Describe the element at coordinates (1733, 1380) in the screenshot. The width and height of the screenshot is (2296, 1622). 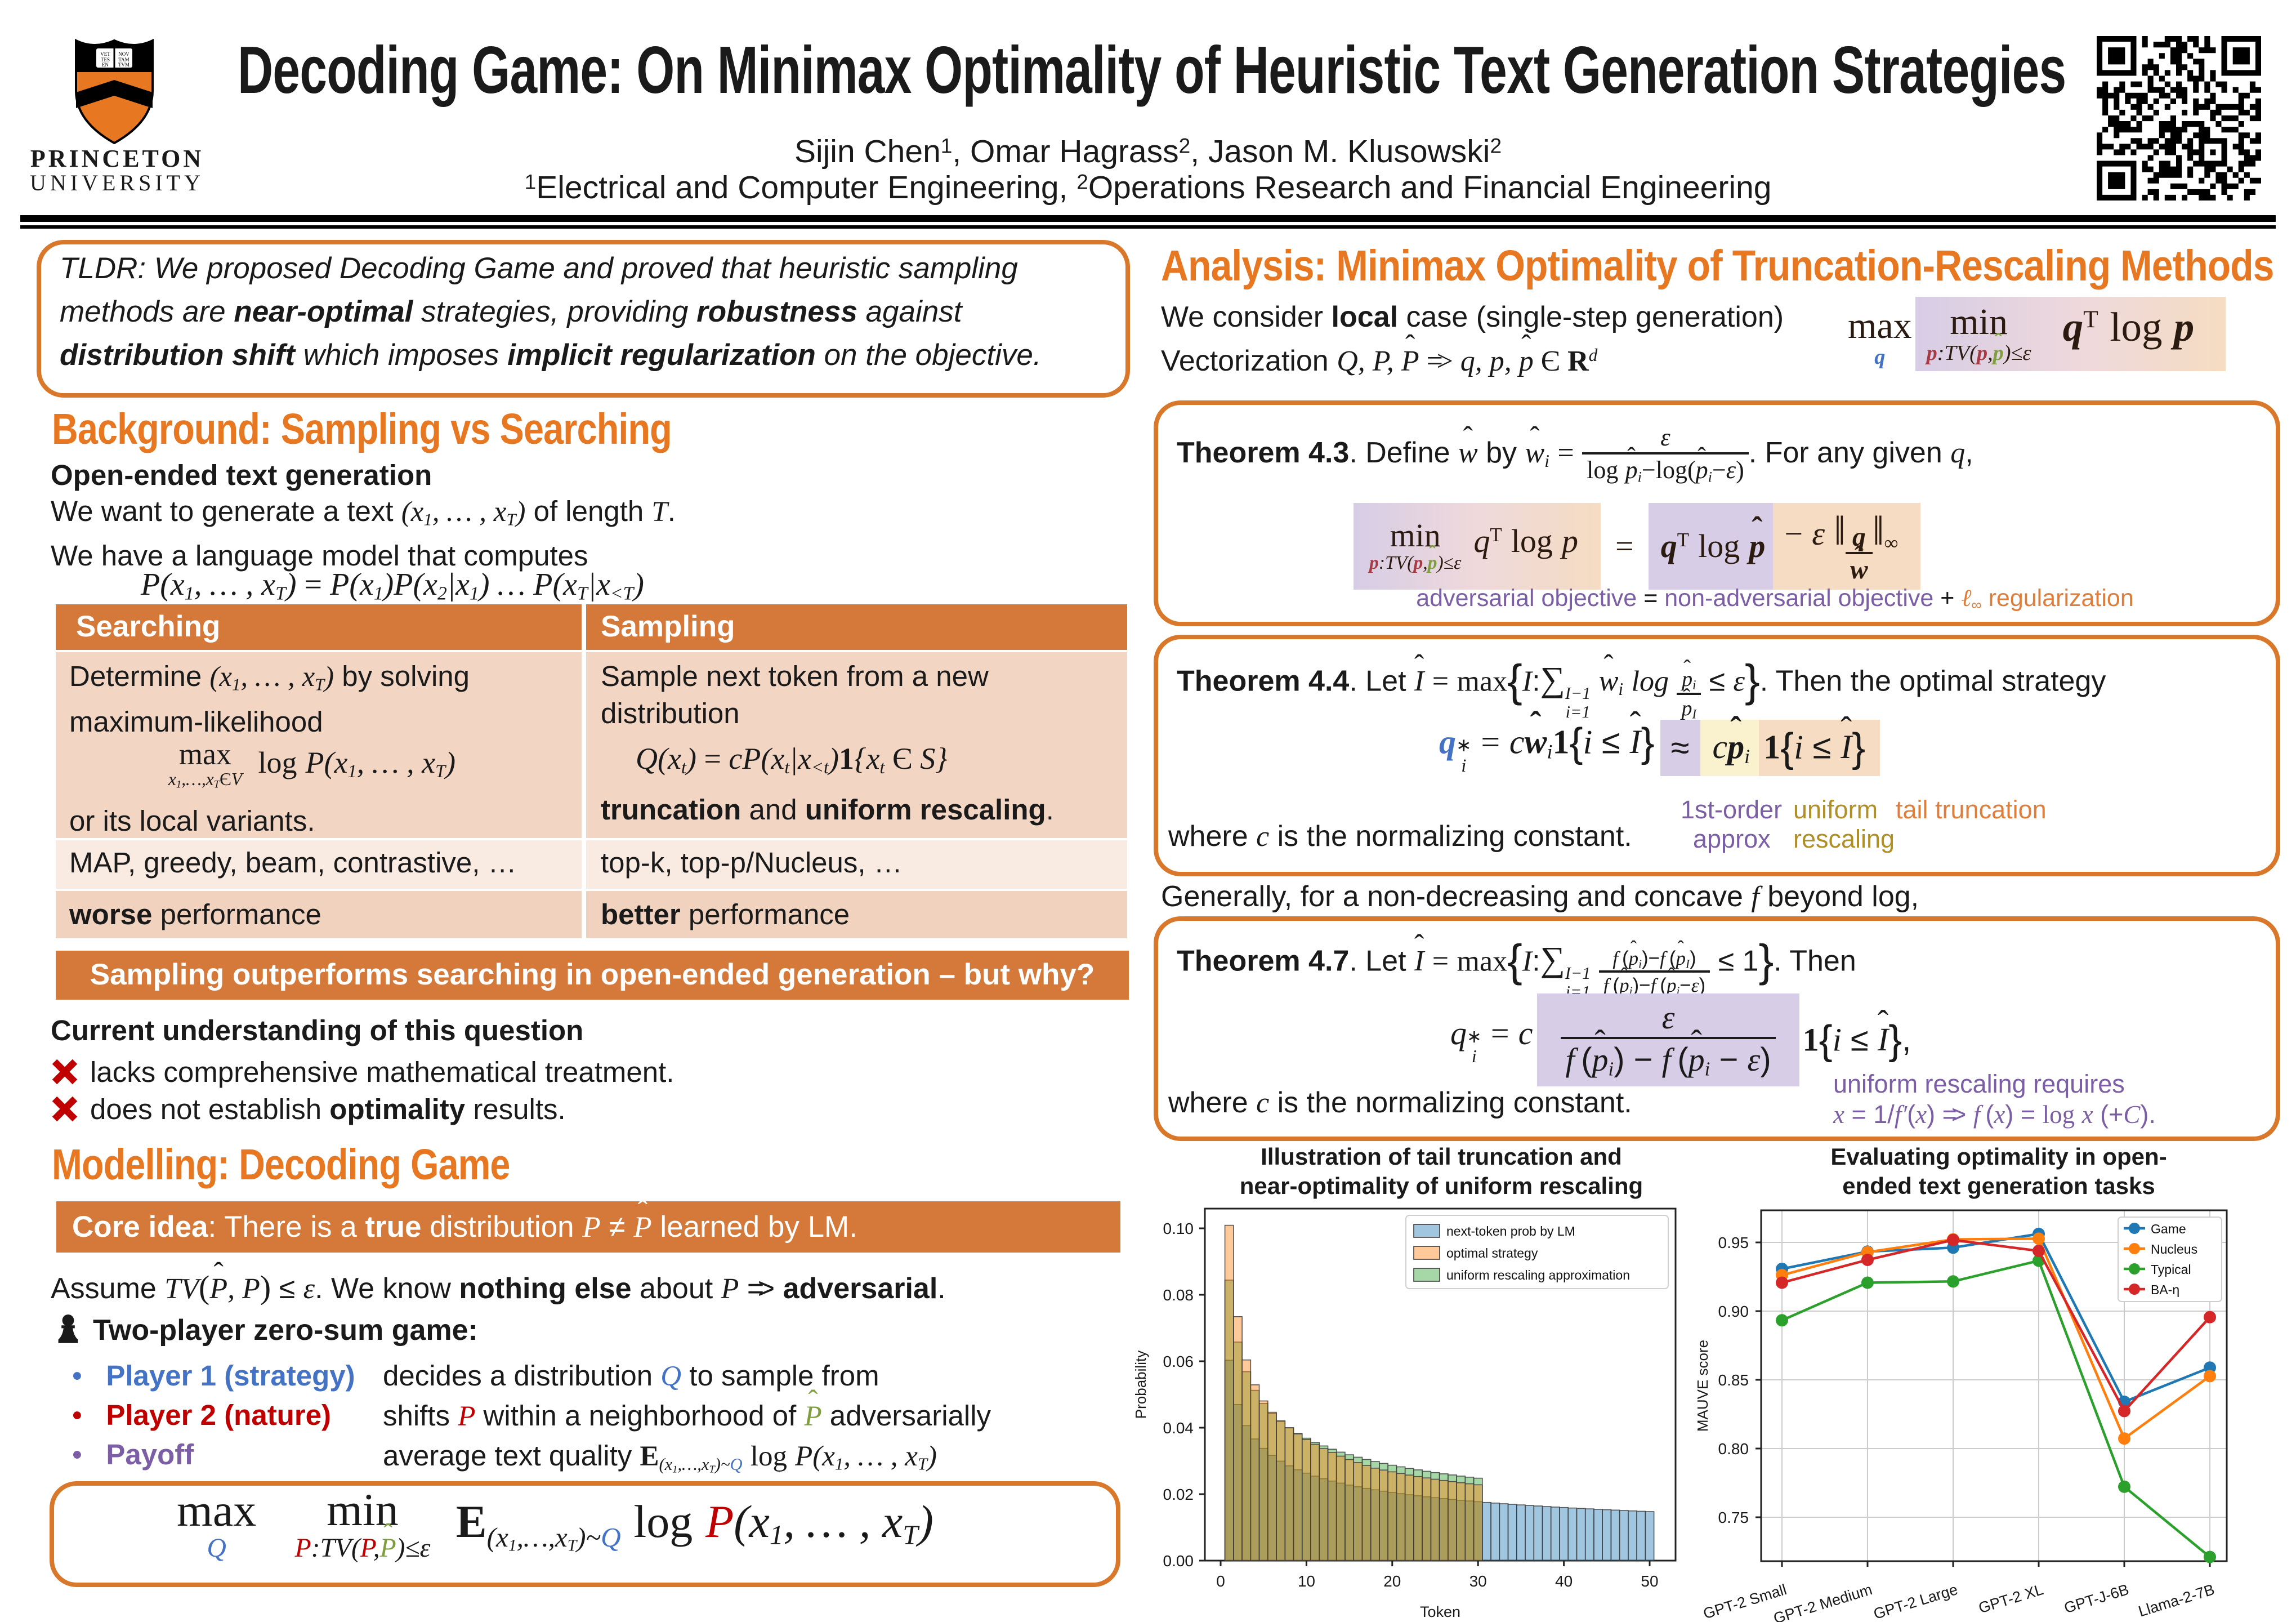
I see `svg-text: 0.85` at that location.